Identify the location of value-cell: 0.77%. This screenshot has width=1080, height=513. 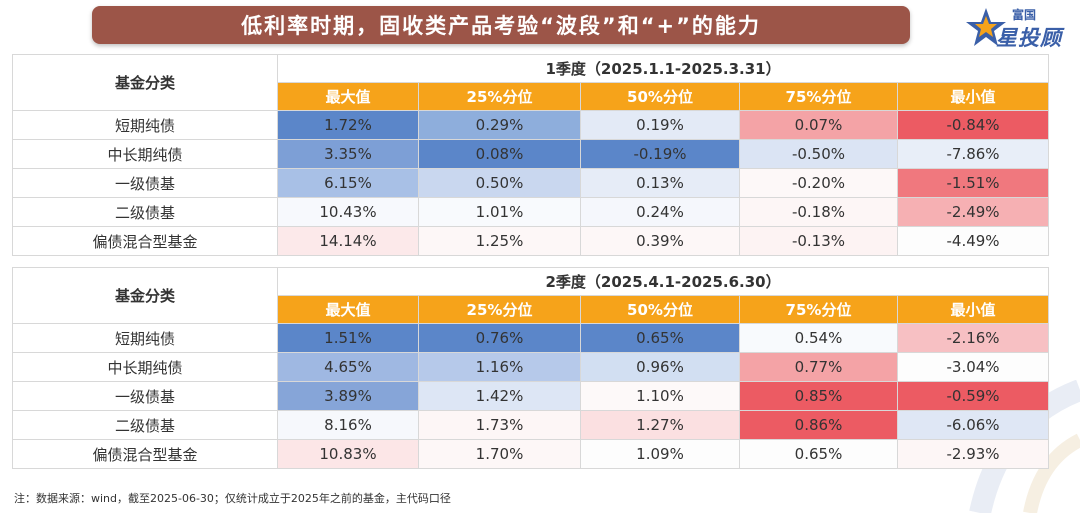
(818, 367).